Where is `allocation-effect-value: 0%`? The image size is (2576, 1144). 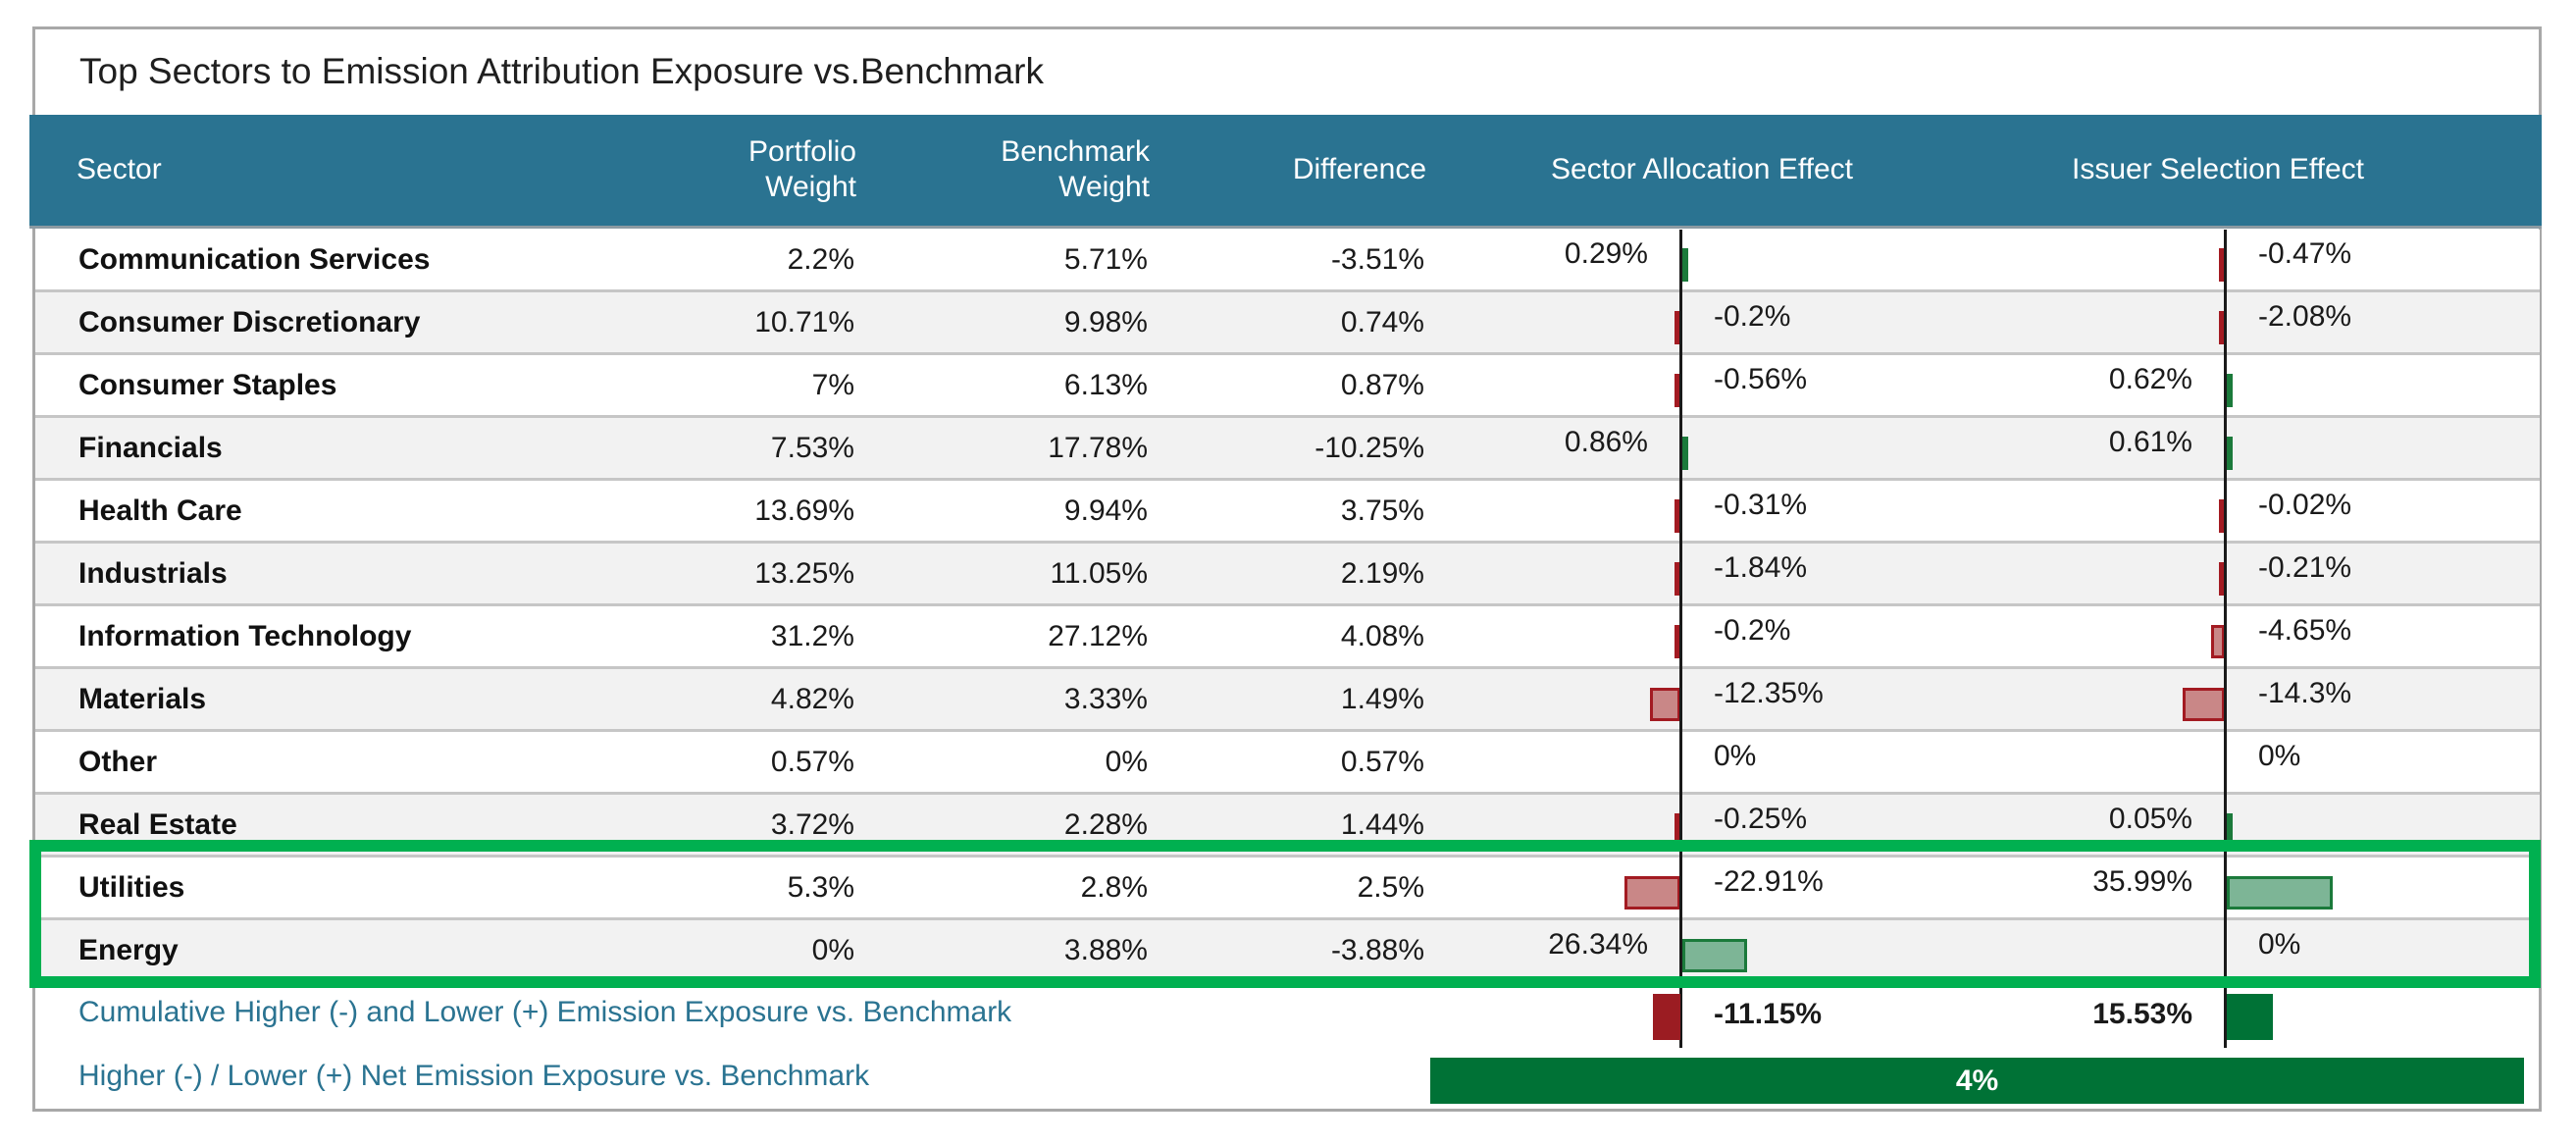 allocation-effect-value: 0% is located at coordinates (1735, 756).